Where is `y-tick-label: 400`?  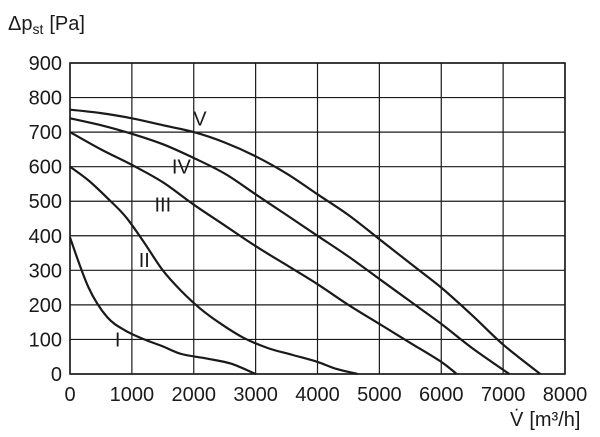 y-tick-label: 400 is located at coordinates (45, 237).